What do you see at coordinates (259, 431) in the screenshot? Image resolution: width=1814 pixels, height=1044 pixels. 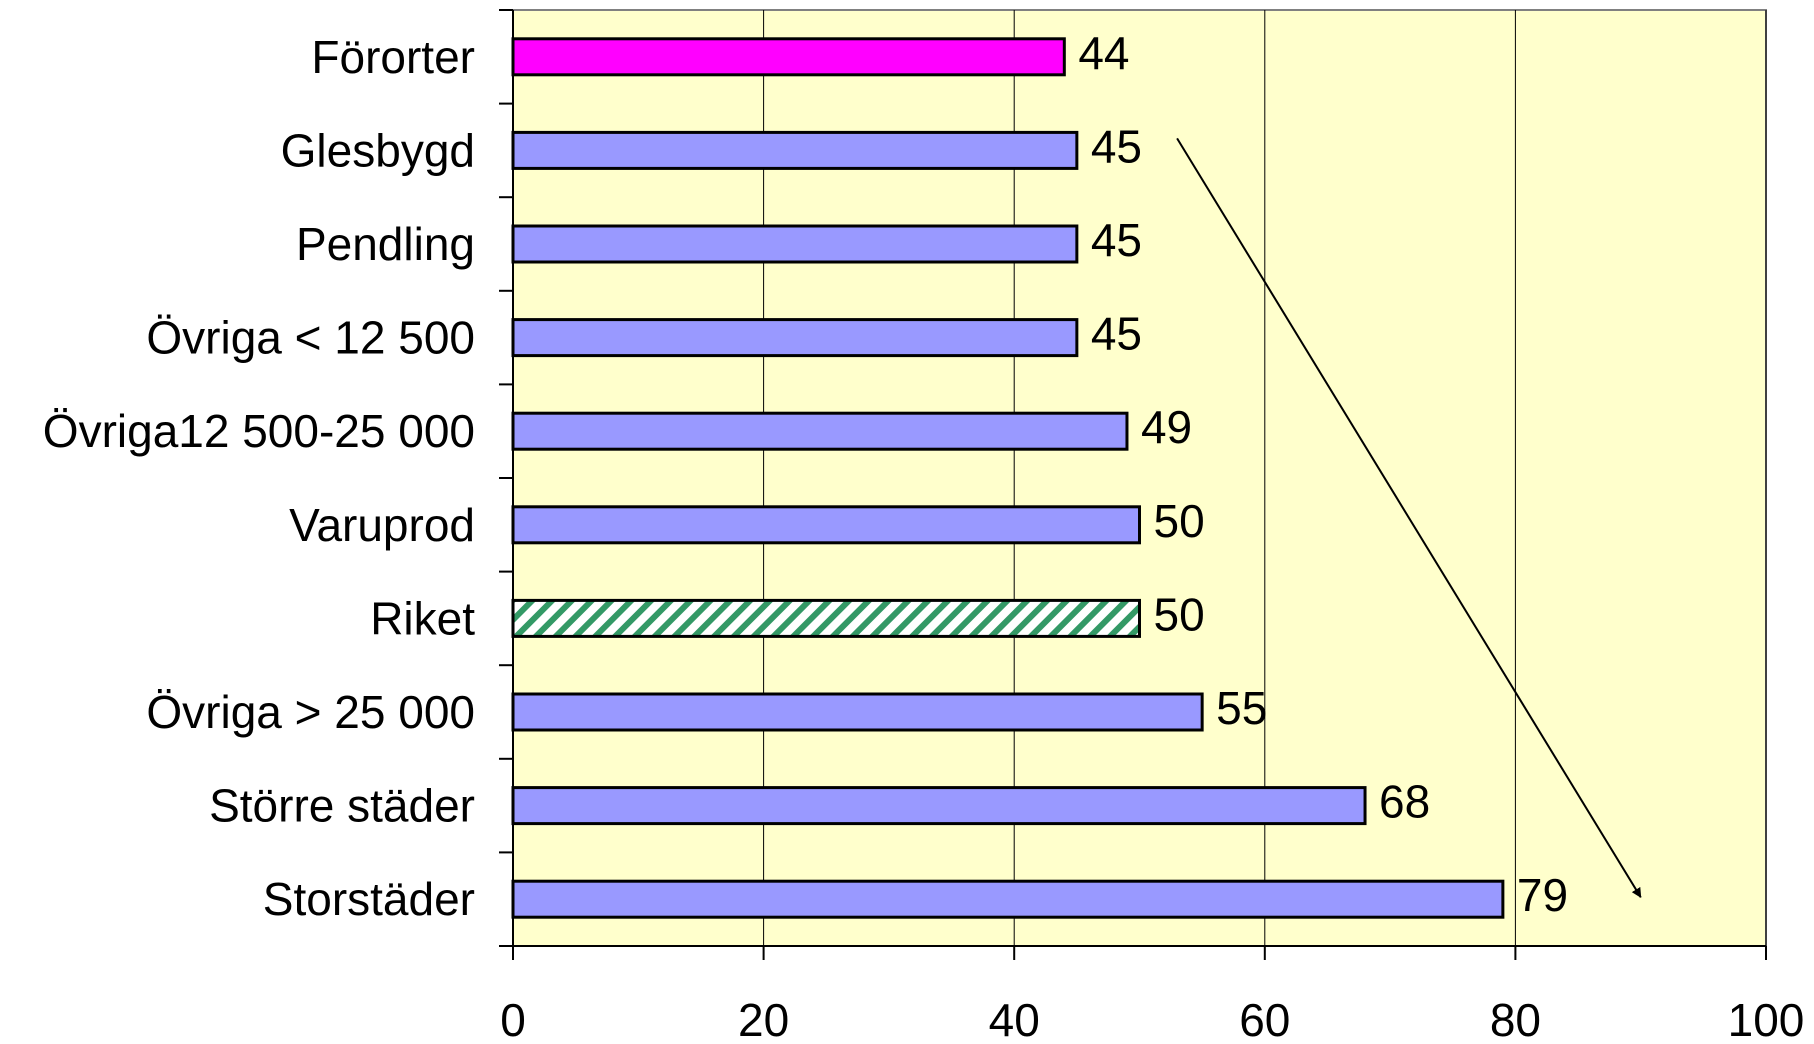 I see `category-label-5: Övriga12 500-25 000` at bounding box center [259, 431].